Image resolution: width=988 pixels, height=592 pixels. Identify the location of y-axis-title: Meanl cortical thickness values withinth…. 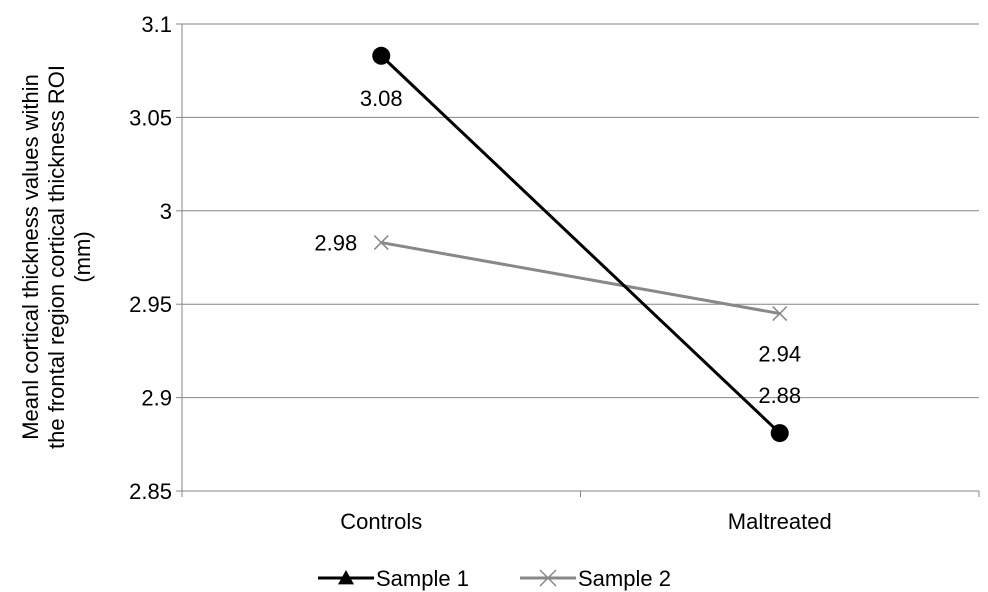
(56, 257).